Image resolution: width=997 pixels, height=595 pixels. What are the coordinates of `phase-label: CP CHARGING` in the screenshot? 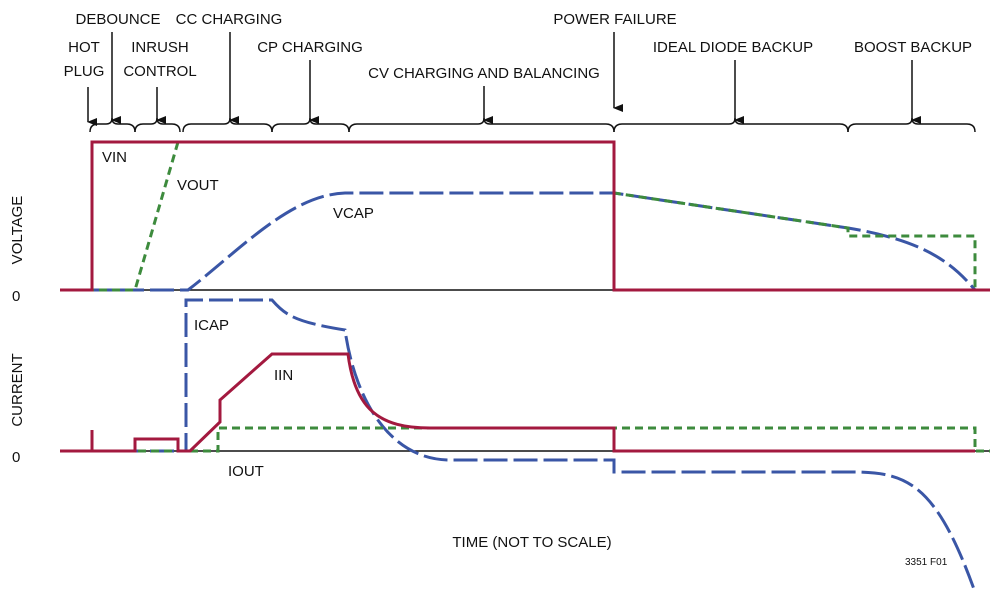 It's located at (310, 47).